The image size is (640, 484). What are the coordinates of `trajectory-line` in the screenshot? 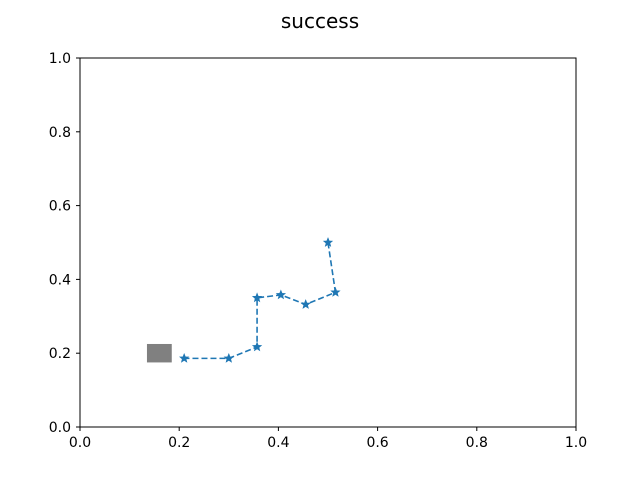 It's located at (260, 301).